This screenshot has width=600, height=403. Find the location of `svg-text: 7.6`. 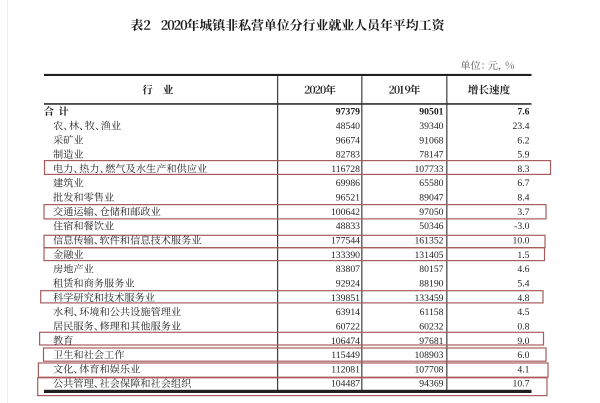

svg-text: 7.6 is located at coordinates (523, 112).